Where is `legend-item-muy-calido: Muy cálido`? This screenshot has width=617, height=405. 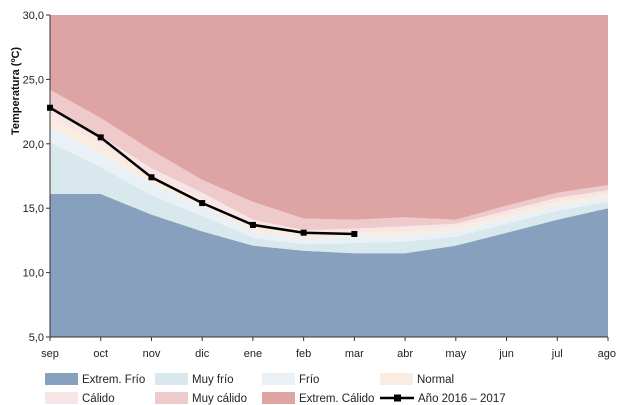
legend-item-muy-calido: Muy cálido is located at coordinates (201, 398).